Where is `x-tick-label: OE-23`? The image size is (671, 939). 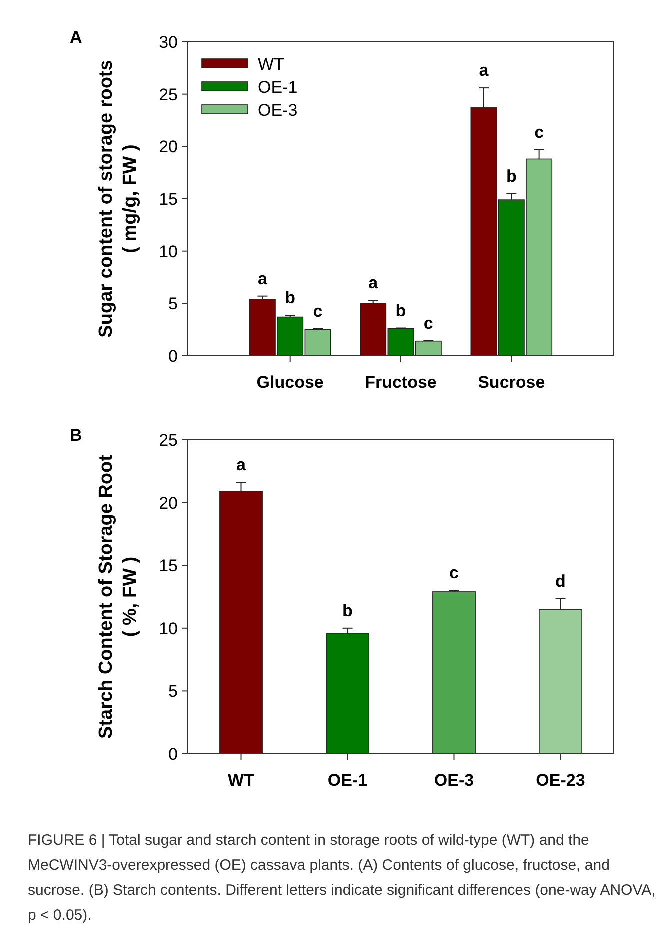
x-tick-label: OE-23 is located at coordinates (561, 780).